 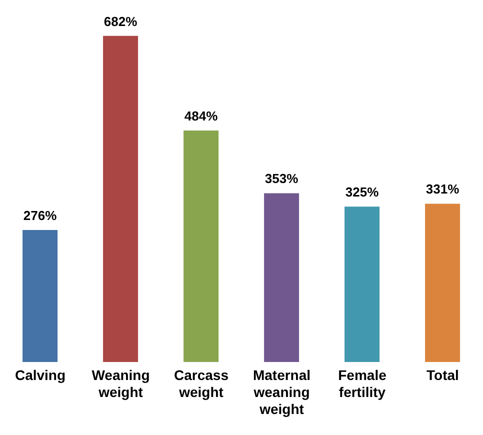 What do you see at coordinates (362, 383) in the screenshot?
I see `x-tick-label: Female fertility` at bounding box center [362, 383].